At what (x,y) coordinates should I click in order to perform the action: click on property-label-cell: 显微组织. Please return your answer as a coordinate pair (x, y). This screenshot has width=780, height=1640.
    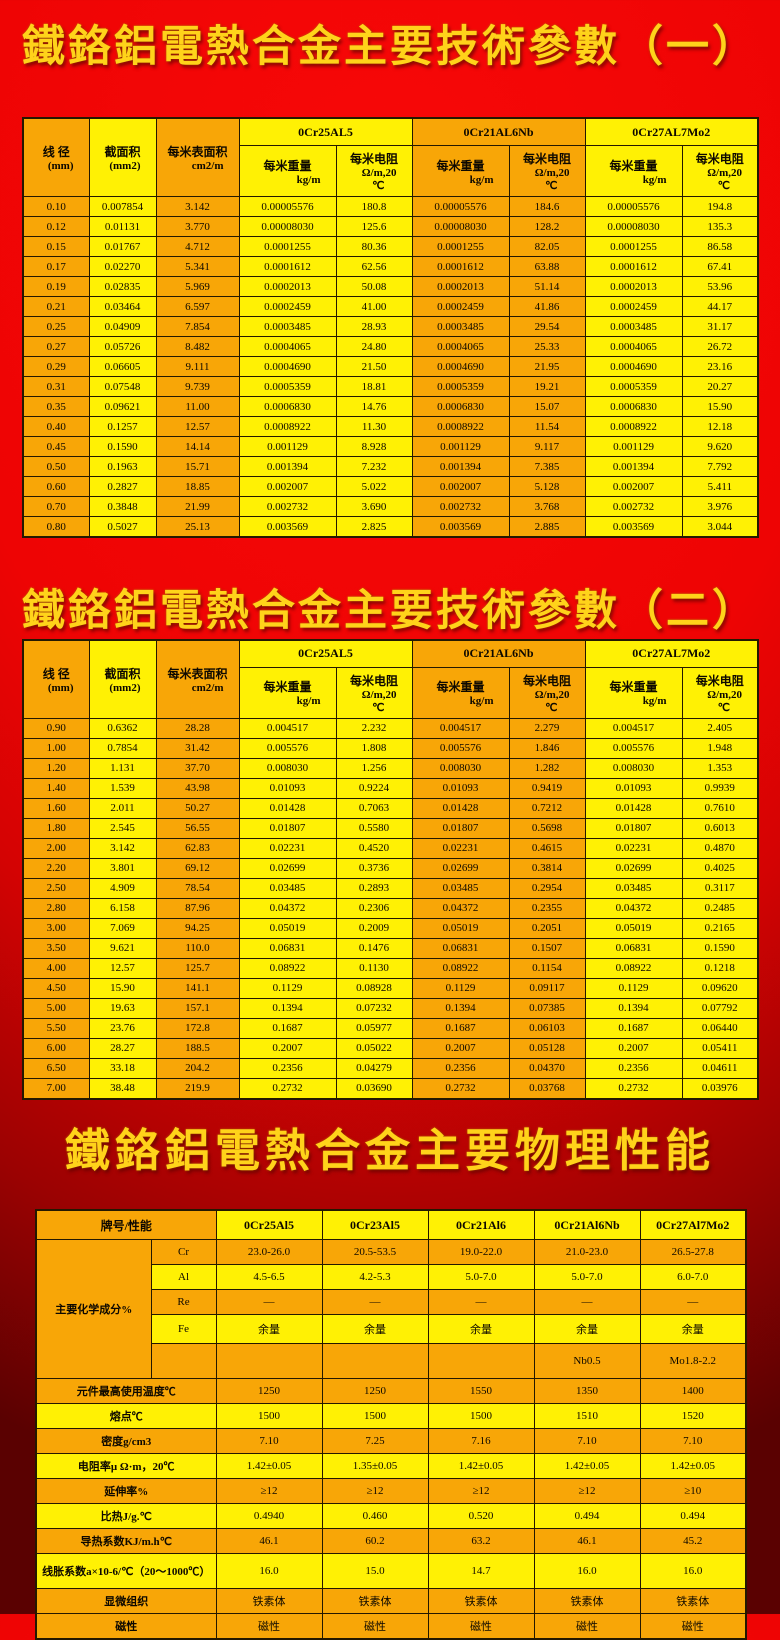
    Looking at the image, I should click on (126, 1601).